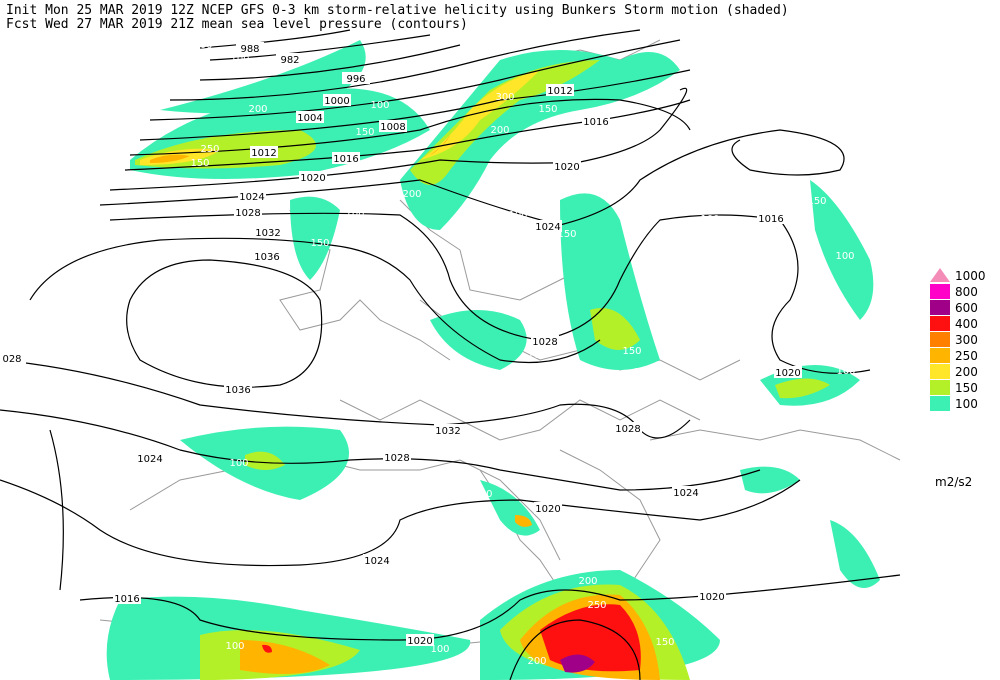 The height and width of the screenshot is (680, 1000). I want to click on legend-unit: m2/s2, so click(953, 482).